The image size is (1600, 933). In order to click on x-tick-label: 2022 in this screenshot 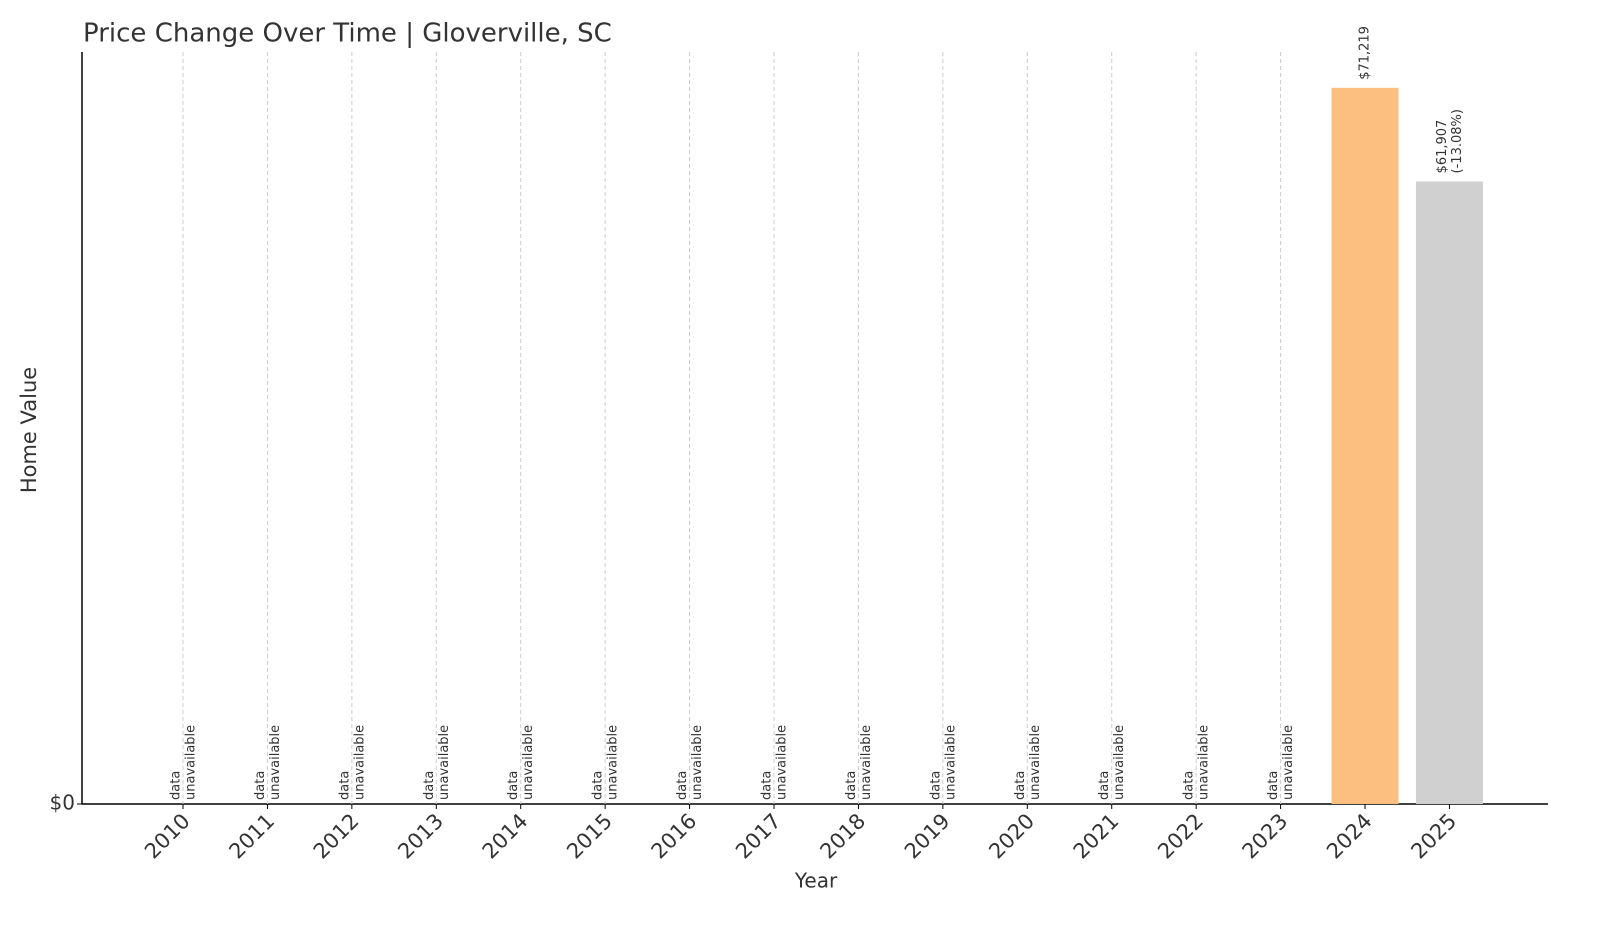, I will do `click(1180, 836)`.